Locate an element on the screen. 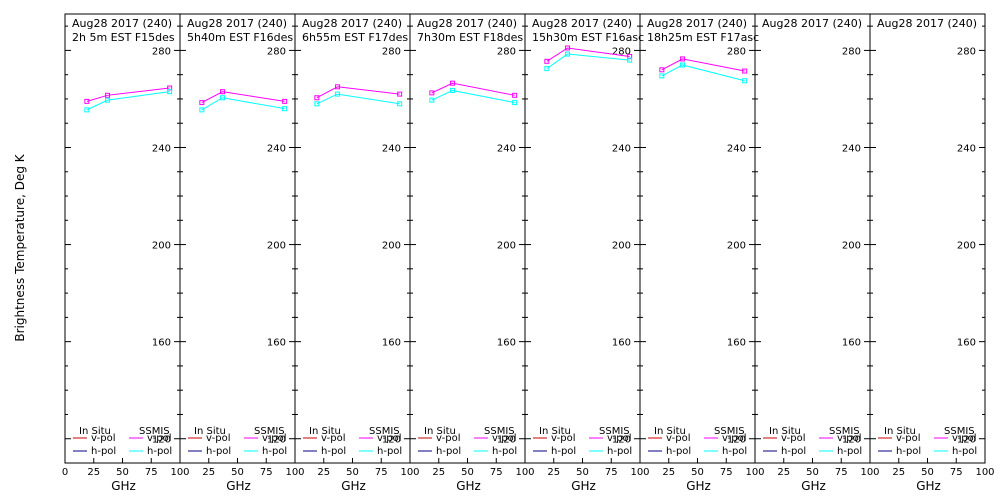 This screenshot has width=1000, height=500. y-axis-title: Brightness Temperature, Deg K is located at coordinates (20, 247).